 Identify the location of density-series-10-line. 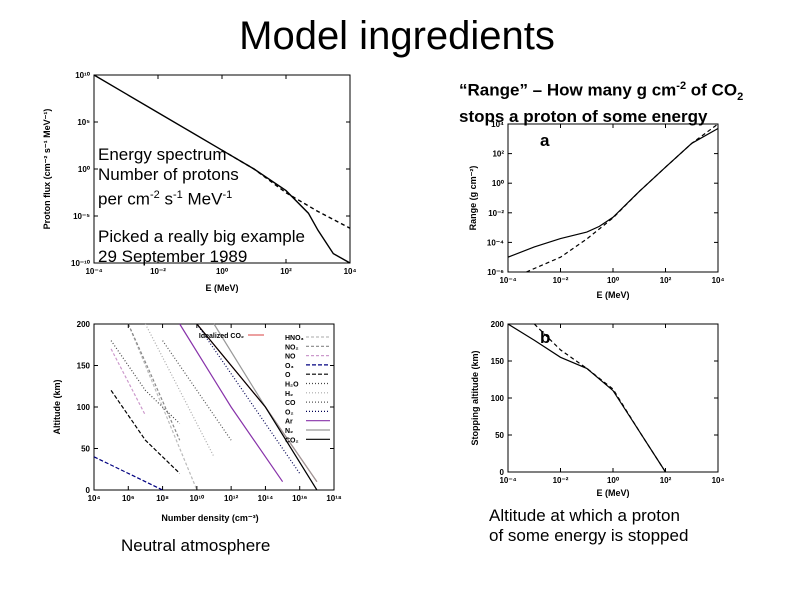
(231, 403).